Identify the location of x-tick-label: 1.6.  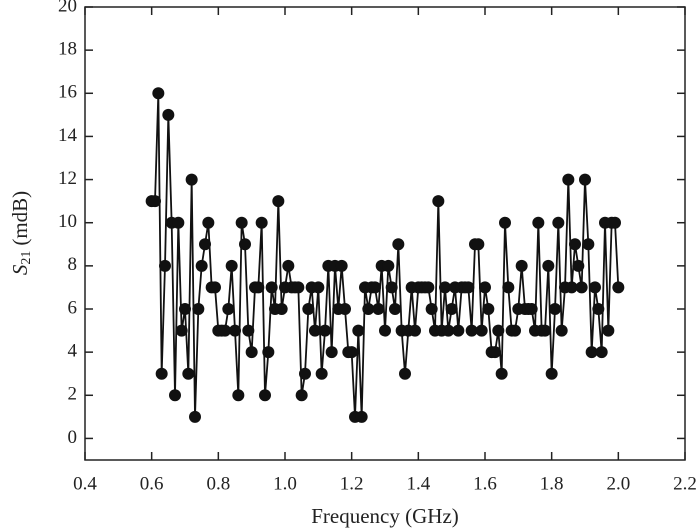
(485, 483).